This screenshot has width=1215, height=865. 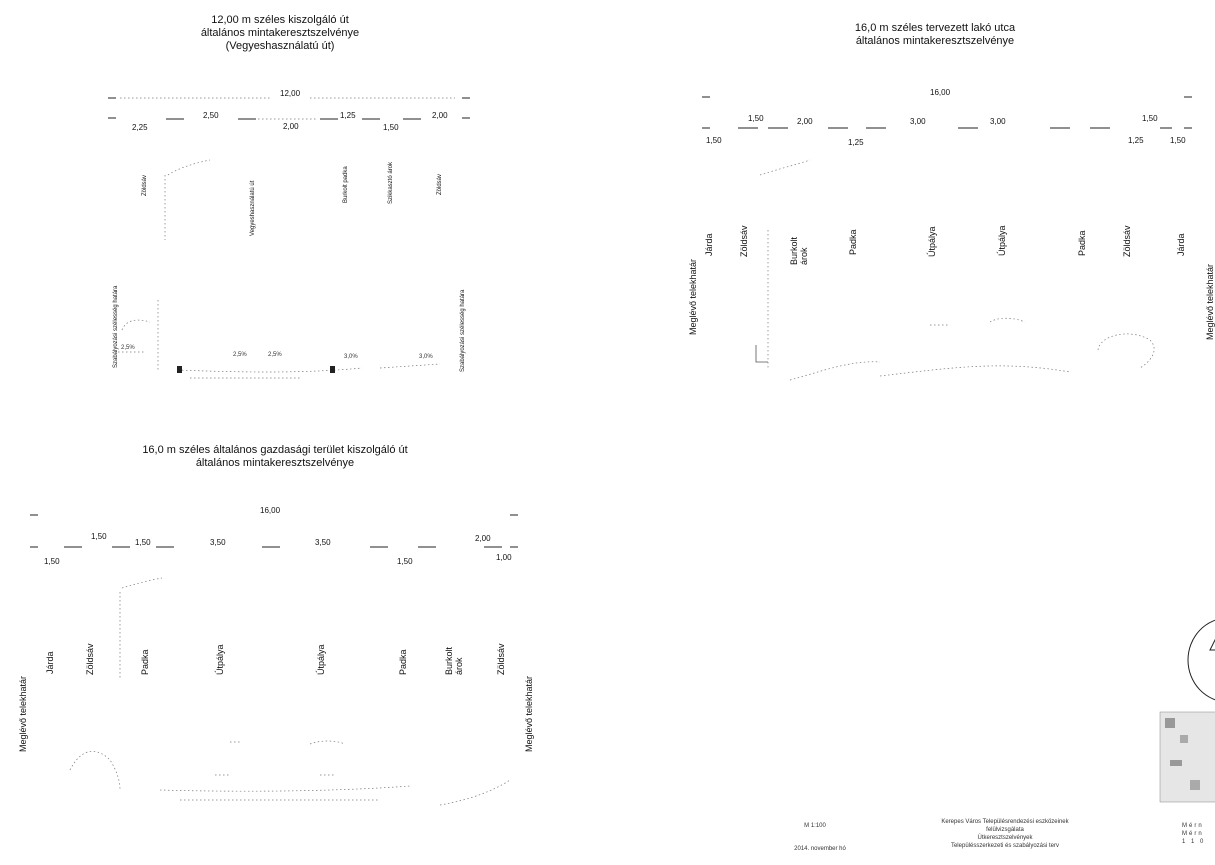 What do you see at coordinates (290, 691) in the screenshot?
I see `section3-profile` at bounding box center [290, 691].